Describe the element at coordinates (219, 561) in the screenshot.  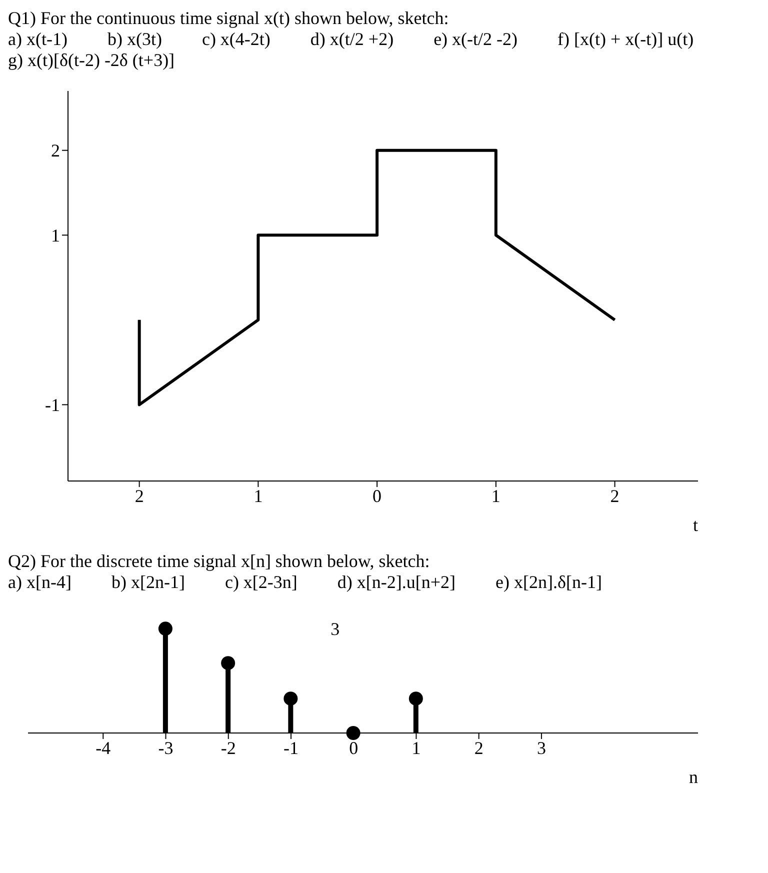
I see `chart-title: Q2) For the discrete time signal x[n] shown below, sketch:` at that location.